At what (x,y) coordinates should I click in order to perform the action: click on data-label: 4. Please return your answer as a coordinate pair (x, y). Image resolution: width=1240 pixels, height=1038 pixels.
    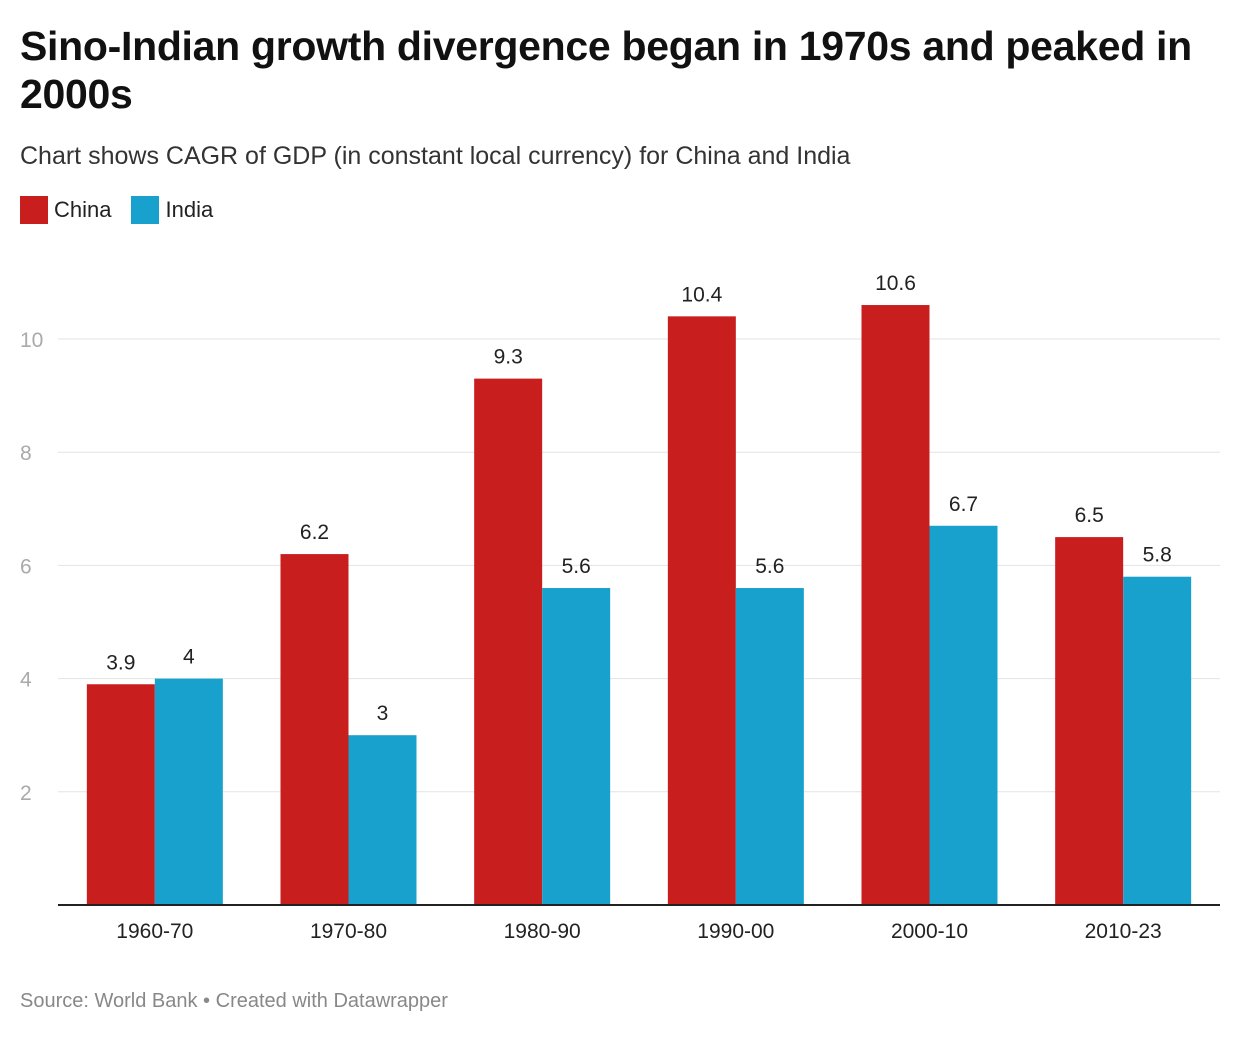
    Looking at the image, I should click on (189, 657).